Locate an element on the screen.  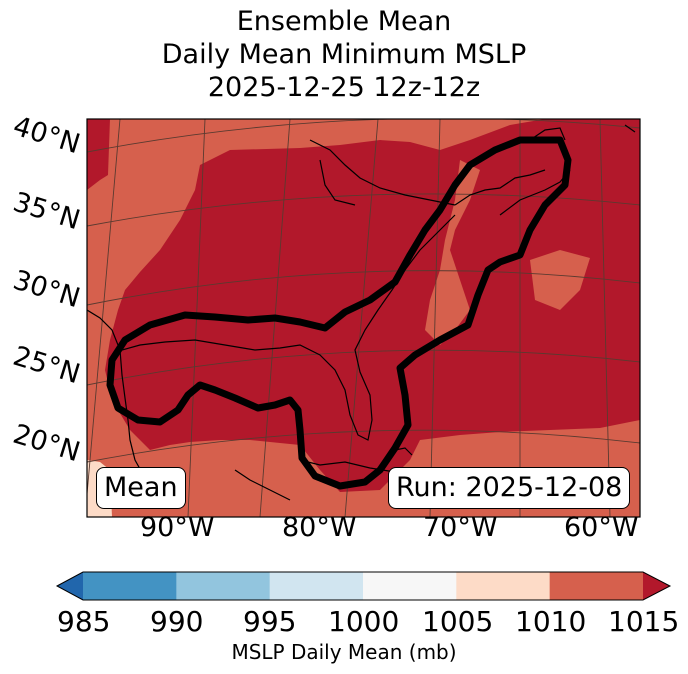
pressure-fill-1010-strip is located at coordinates (507, 252).